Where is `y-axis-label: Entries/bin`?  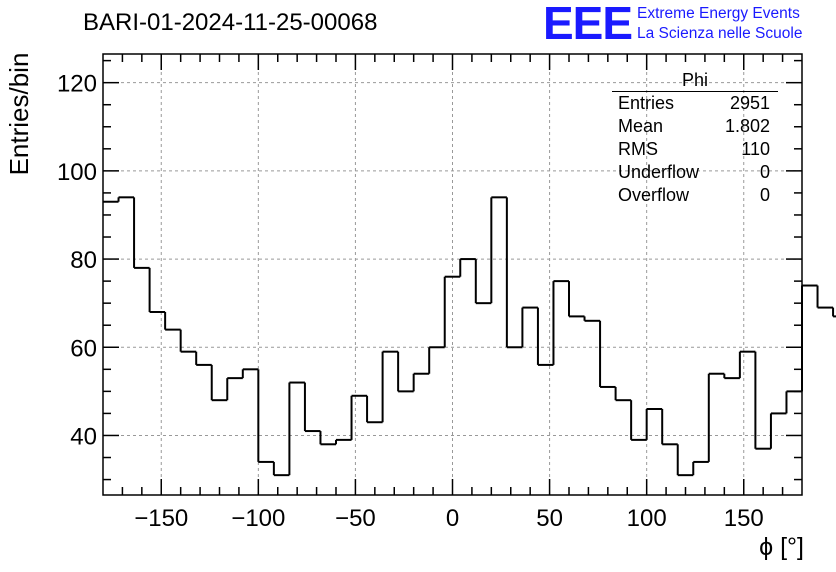 y-axis-label: Entries/bin is located at coordinates (19, 114).